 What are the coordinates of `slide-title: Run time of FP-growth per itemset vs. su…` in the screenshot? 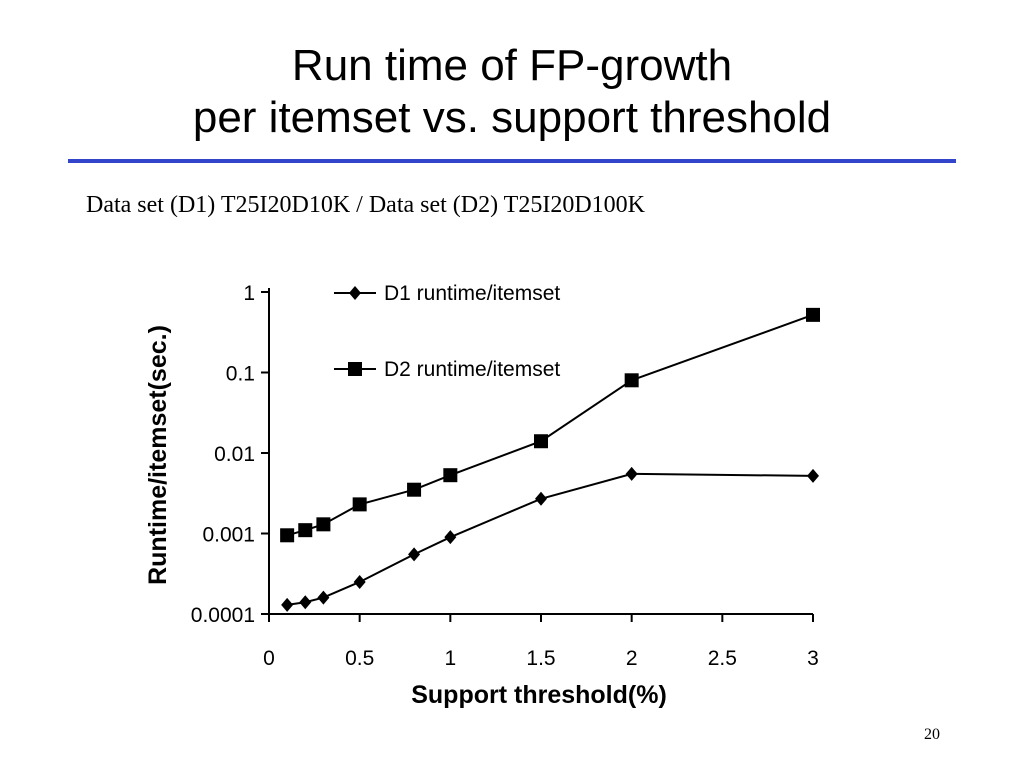 It's located at (512, 92).